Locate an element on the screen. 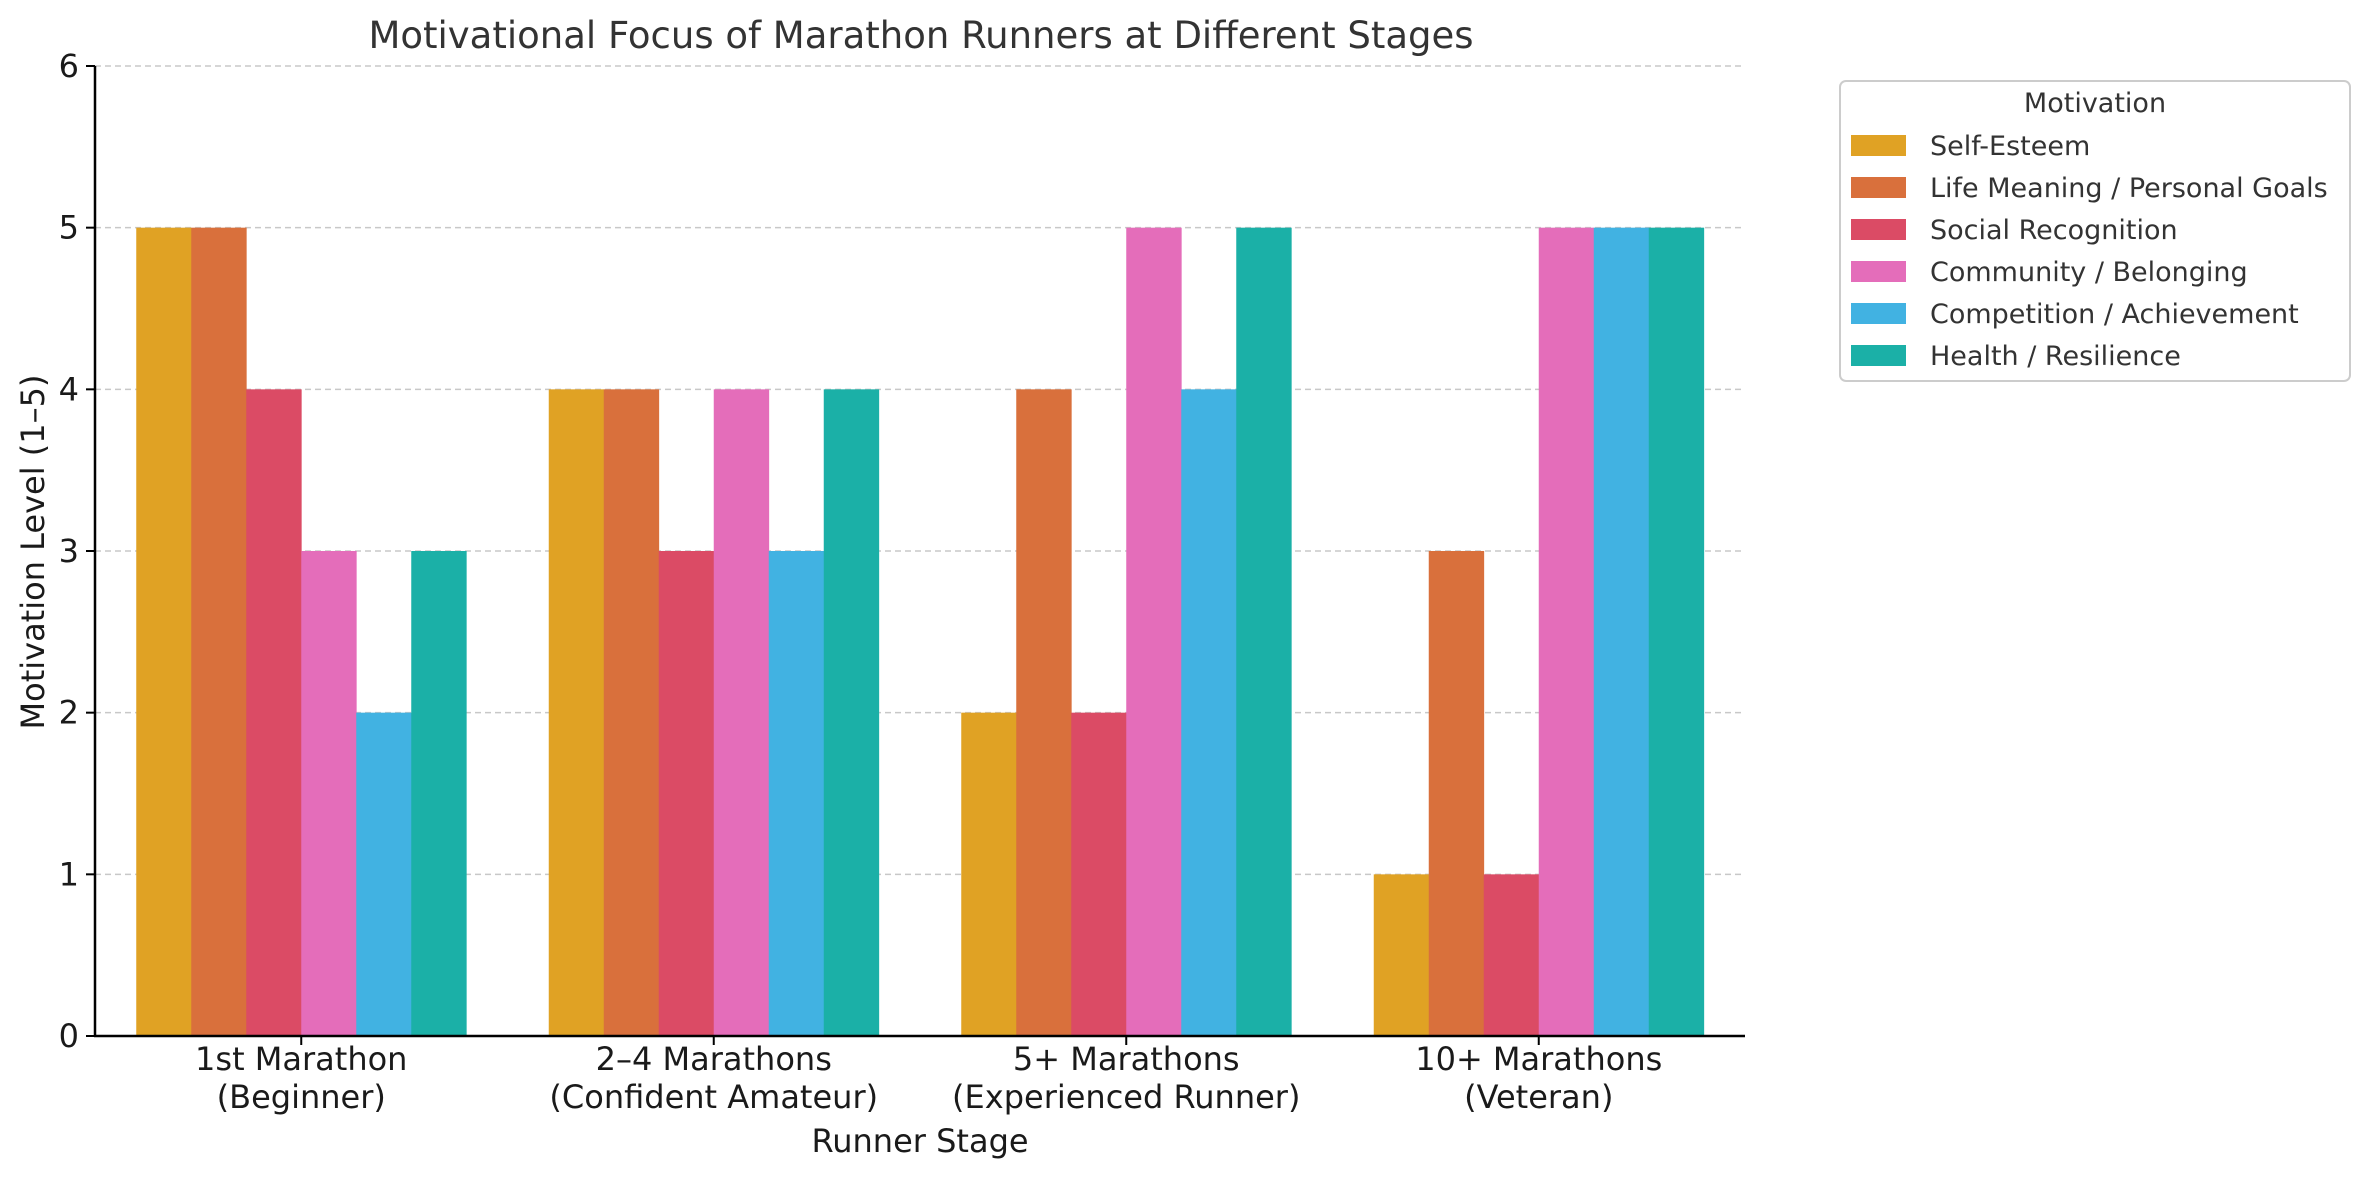 This screenshot has width=2369, height=1180. y-tick-label: 4 is located at coordinates (69, 389).